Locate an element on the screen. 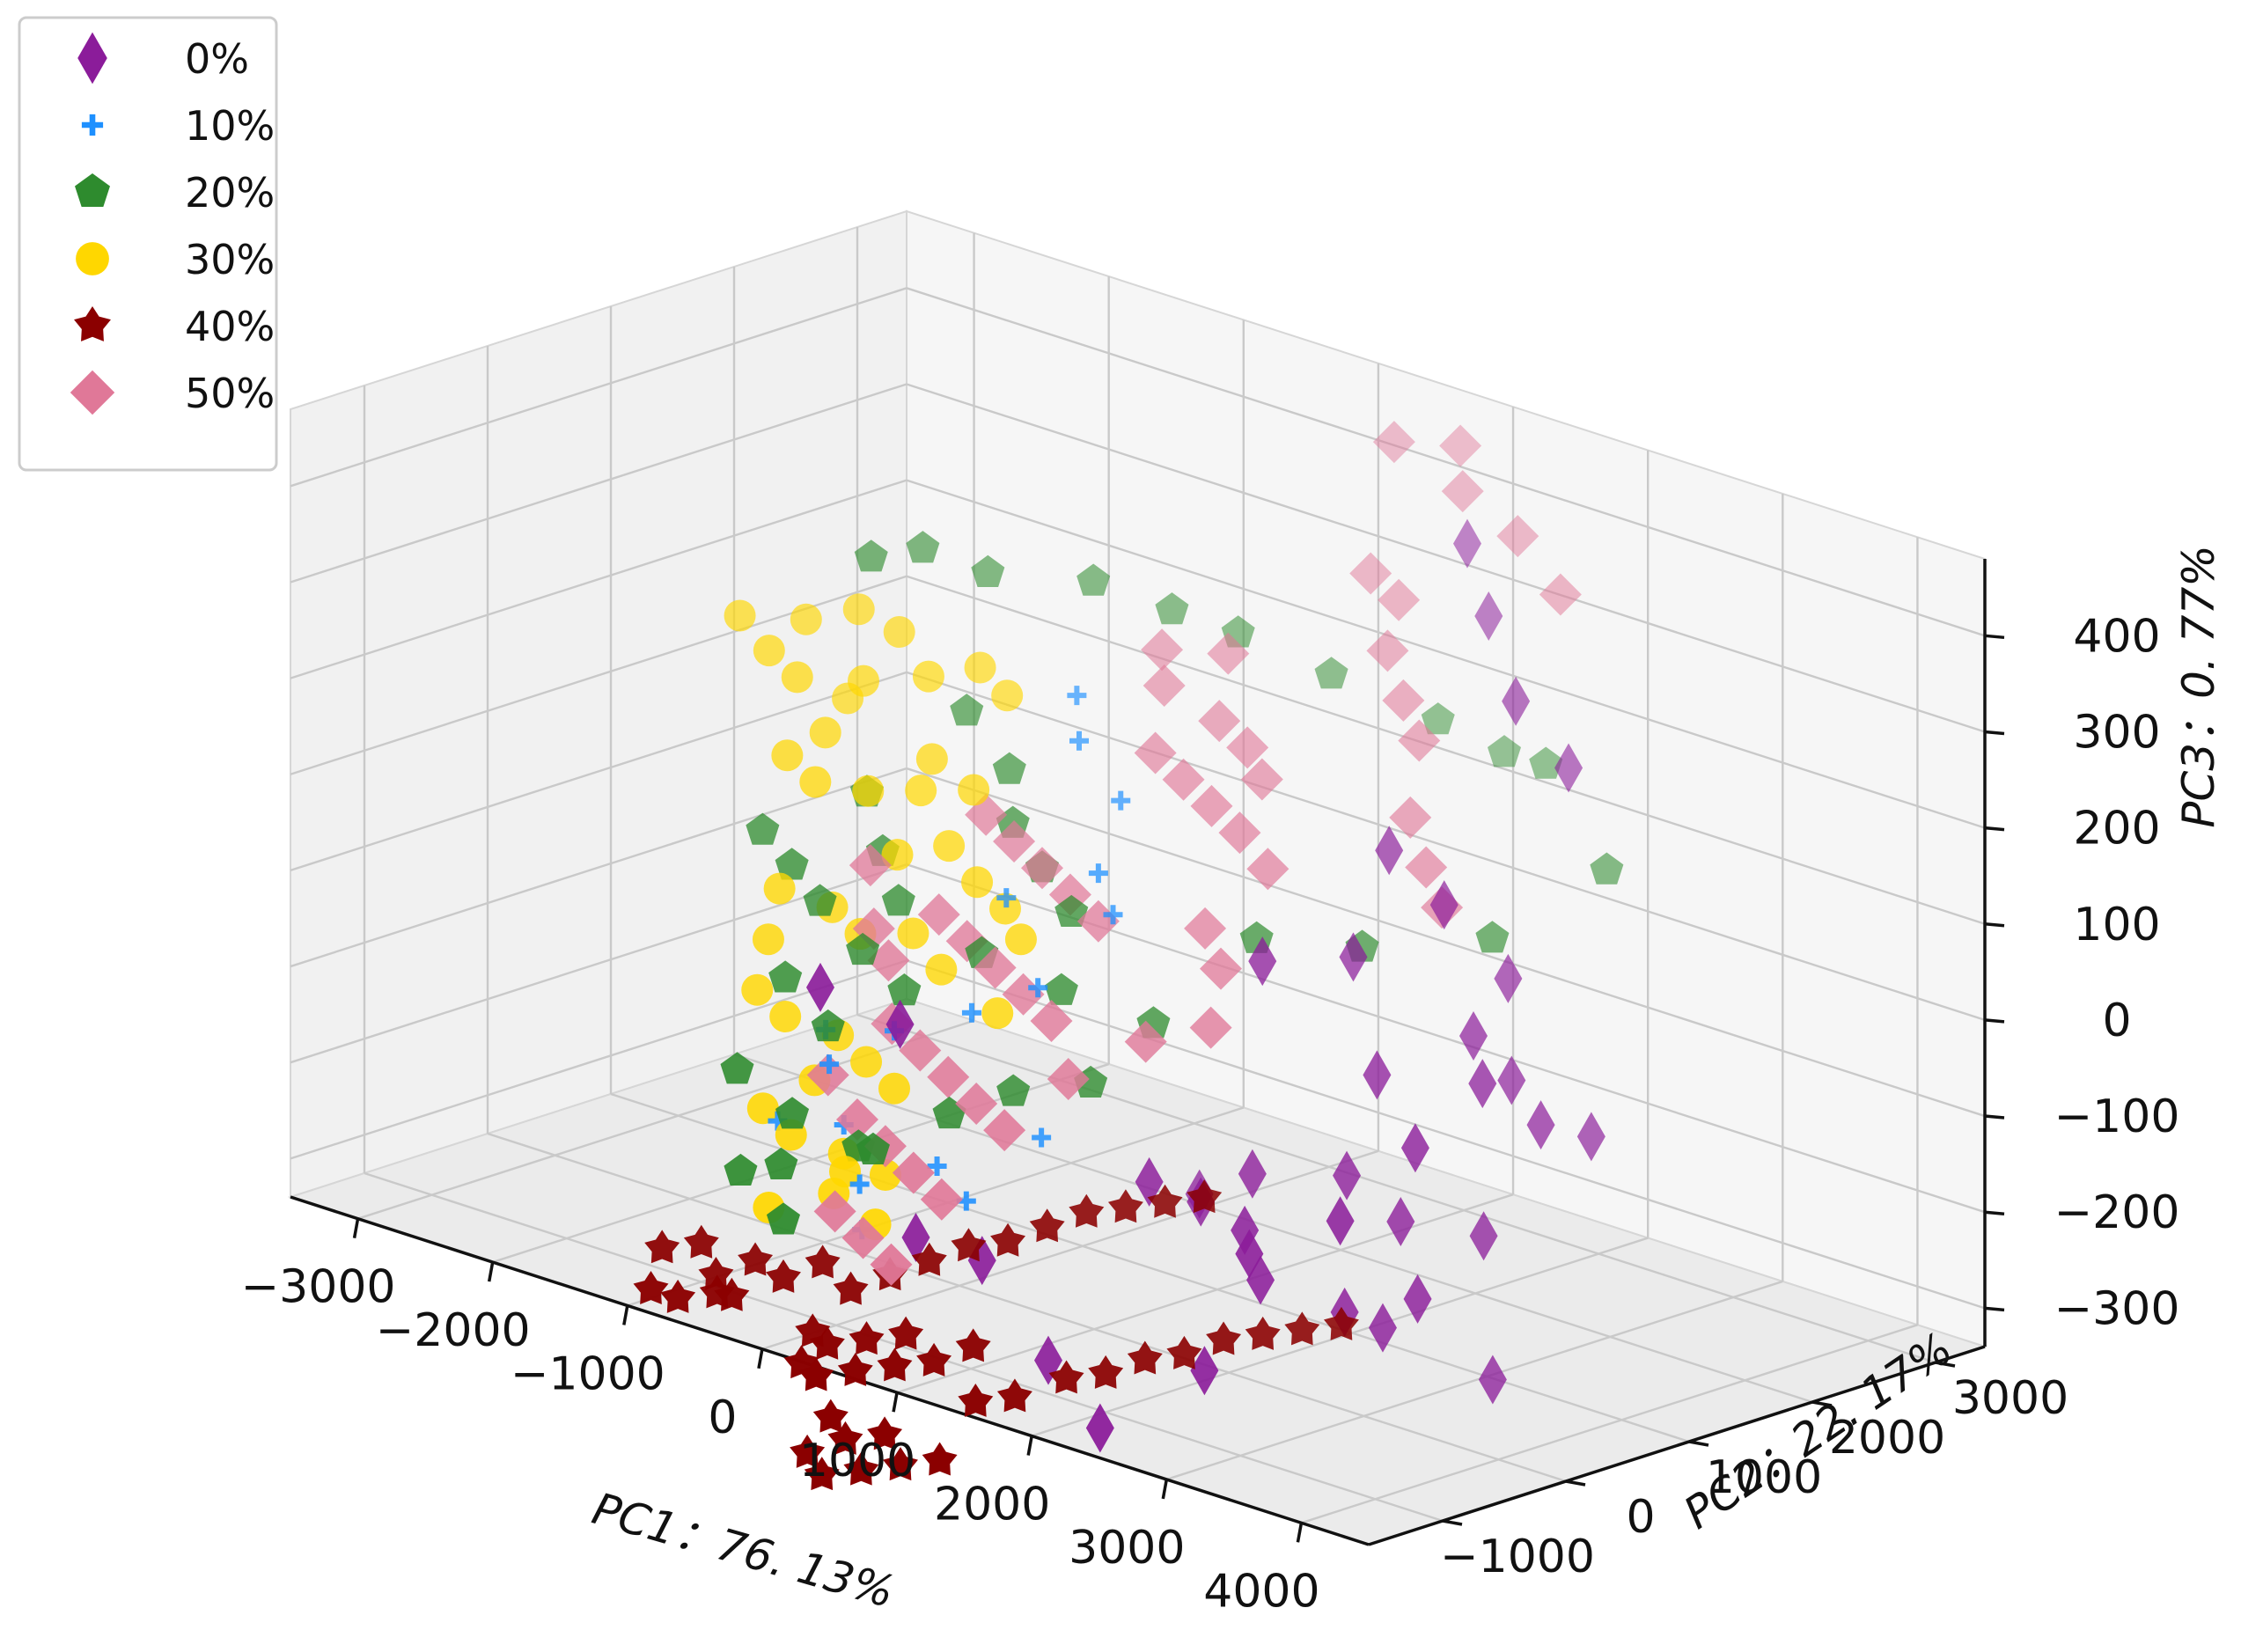  x-tick-label: 2000 is located at coordinates (992, 1505).